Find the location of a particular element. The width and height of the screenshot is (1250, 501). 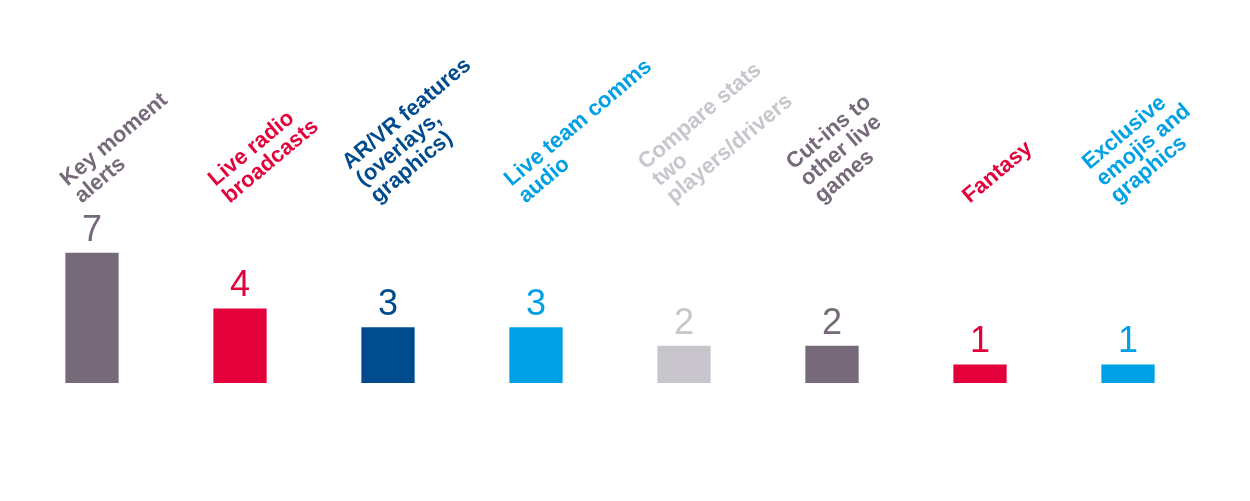

data-label: 7 is located at coordinates (92, 228).